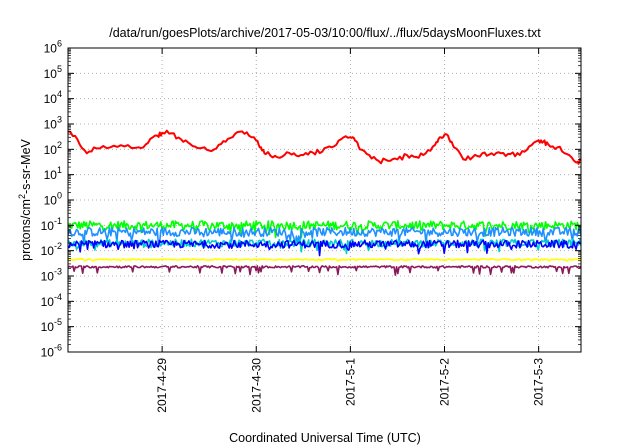  What do you see at coordinates (350, 382) in the screenshot?
I see `x-tick-label: 2017-5-1` at bounding box center [350, 382].